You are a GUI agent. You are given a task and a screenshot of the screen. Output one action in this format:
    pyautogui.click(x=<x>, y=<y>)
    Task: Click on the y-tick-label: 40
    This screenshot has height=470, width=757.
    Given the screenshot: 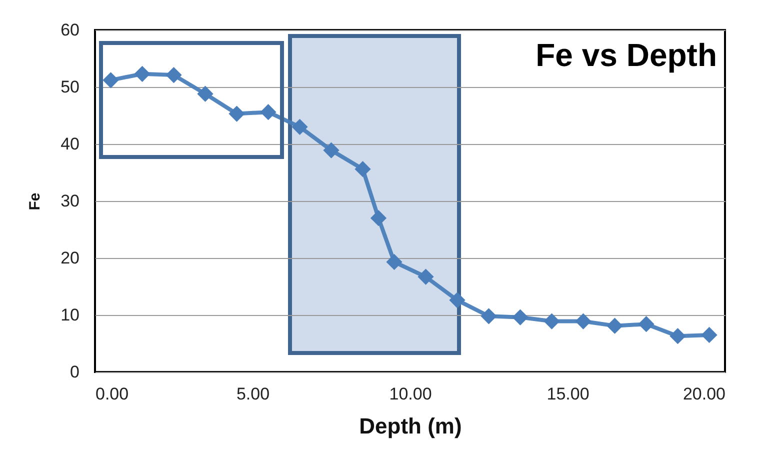 What is the action you would take?
    pyautogui.click(x=70, y=144)
    